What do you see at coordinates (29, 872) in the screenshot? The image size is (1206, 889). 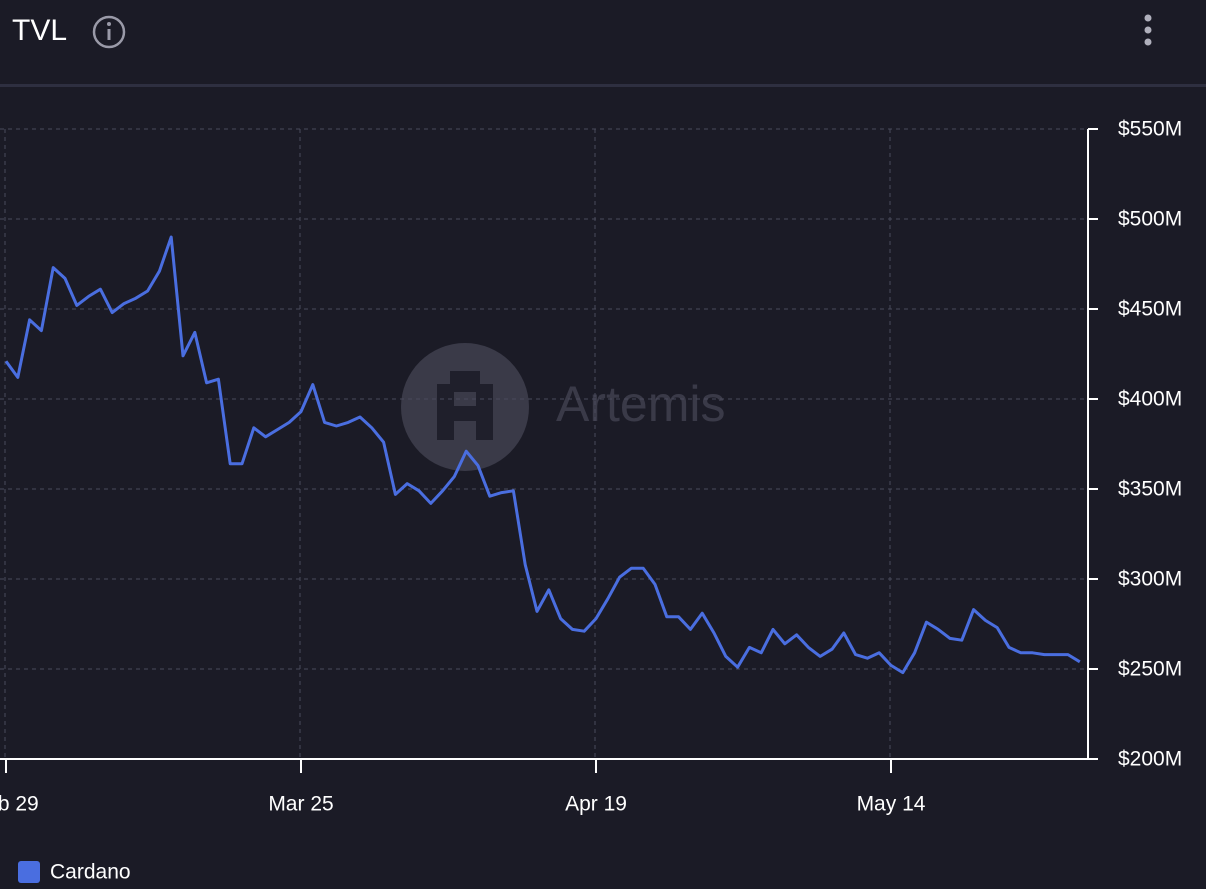 I see `legend-swatch` at bounding box center [29, 872].